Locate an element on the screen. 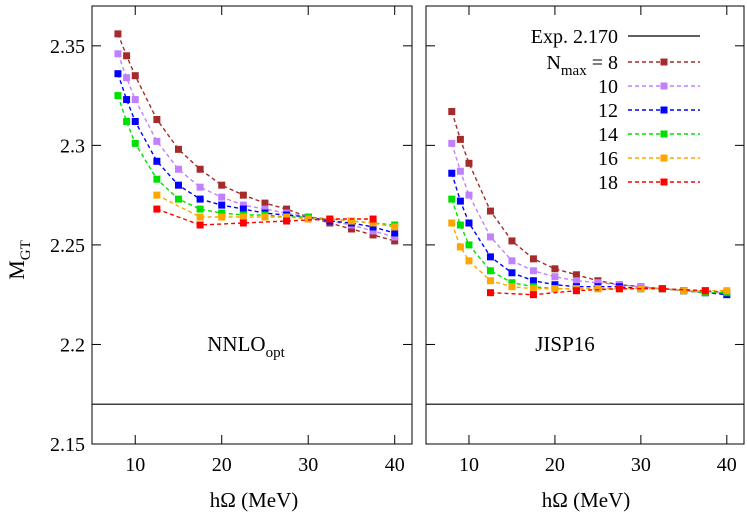 The width and height of the screenshot is (747, 523). y-tick-label: 2.35 is located at coordinates (67, 47).